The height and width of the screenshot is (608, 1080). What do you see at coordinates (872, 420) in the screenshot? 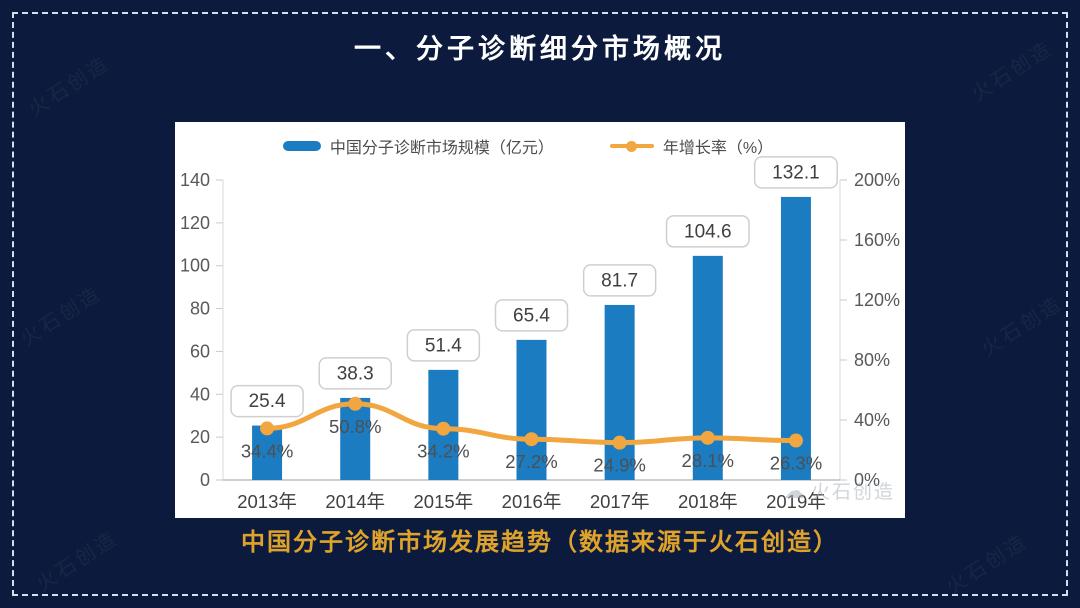
I see `right-axis-tick-label: 40%` at bounding box center [872, 420].